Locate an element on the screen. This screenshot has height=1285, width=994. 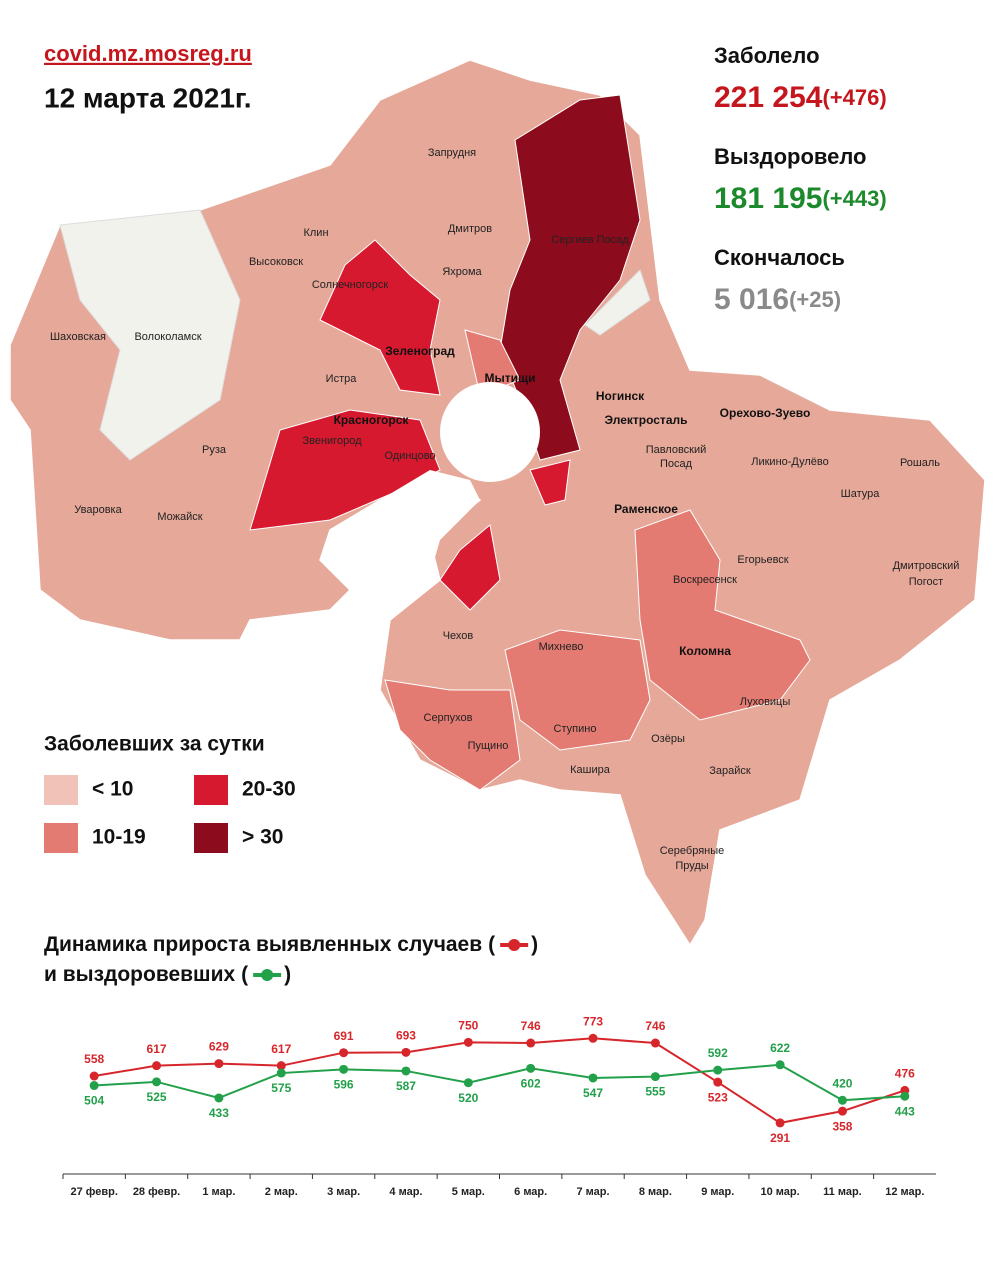
x-tick-label: 7 мар. is located at coordinates (593, 1192).